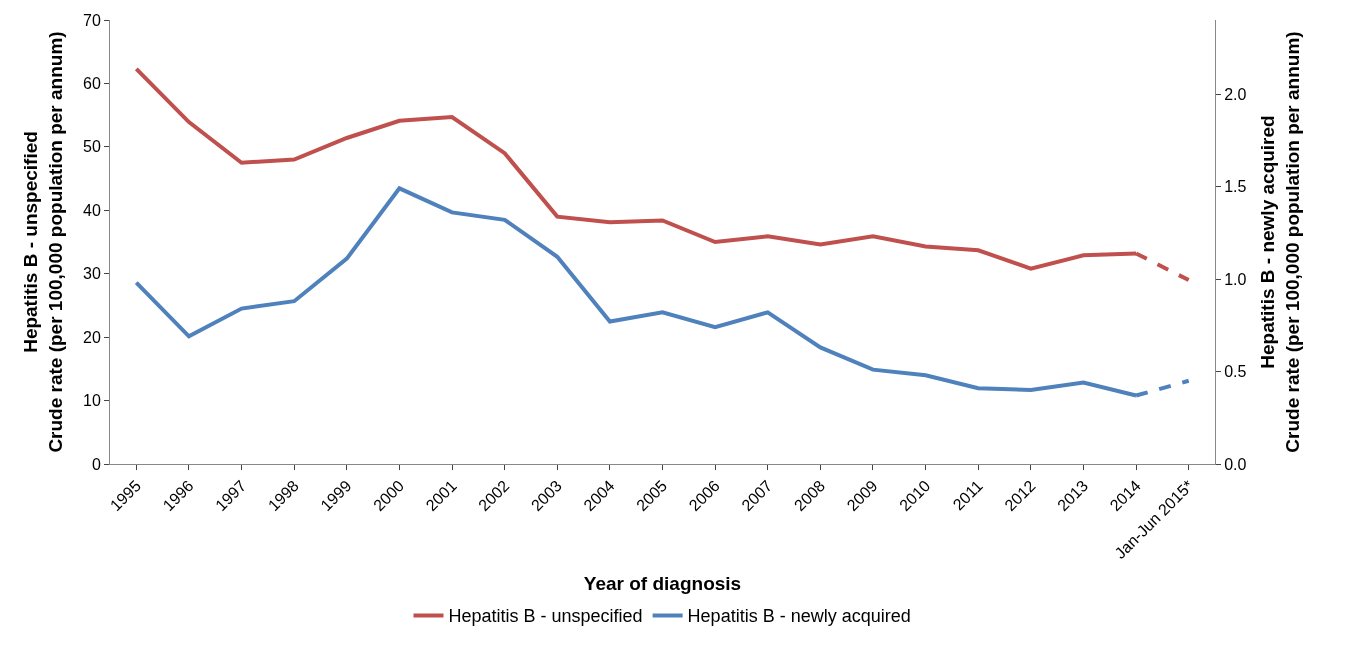  What do you see at coordinates (92, 84) in the screenshot?
I see `y-tick-label: 60` at bounding box center [92, 84].